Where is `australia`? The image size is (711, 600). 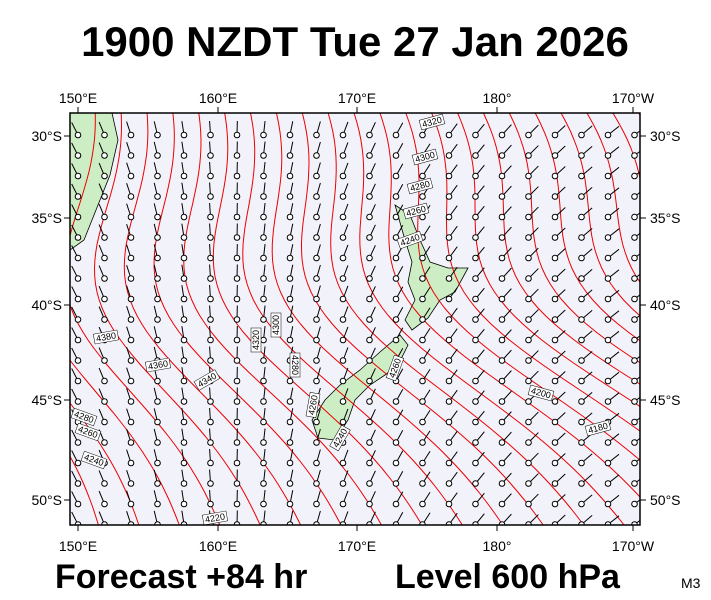 australia is located at coordinates (94, 182).